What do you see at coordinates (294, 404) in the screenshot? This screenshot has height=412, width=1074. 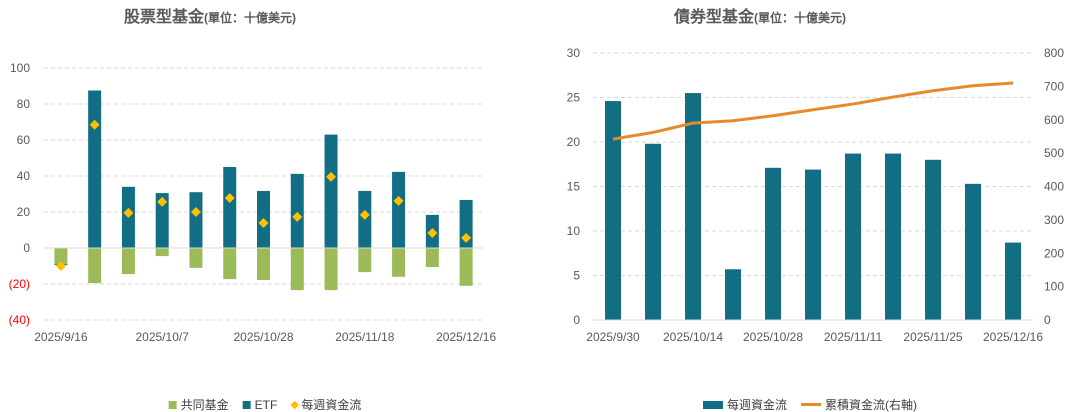 I see `legend-diamond-icon` at bounding box center [294, 404].